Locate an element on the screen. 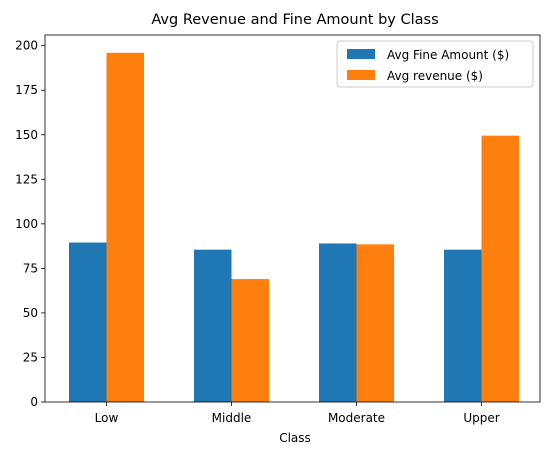 The image size is (552, 455). bar-revenue-upper is located at coordinates (500, 268).